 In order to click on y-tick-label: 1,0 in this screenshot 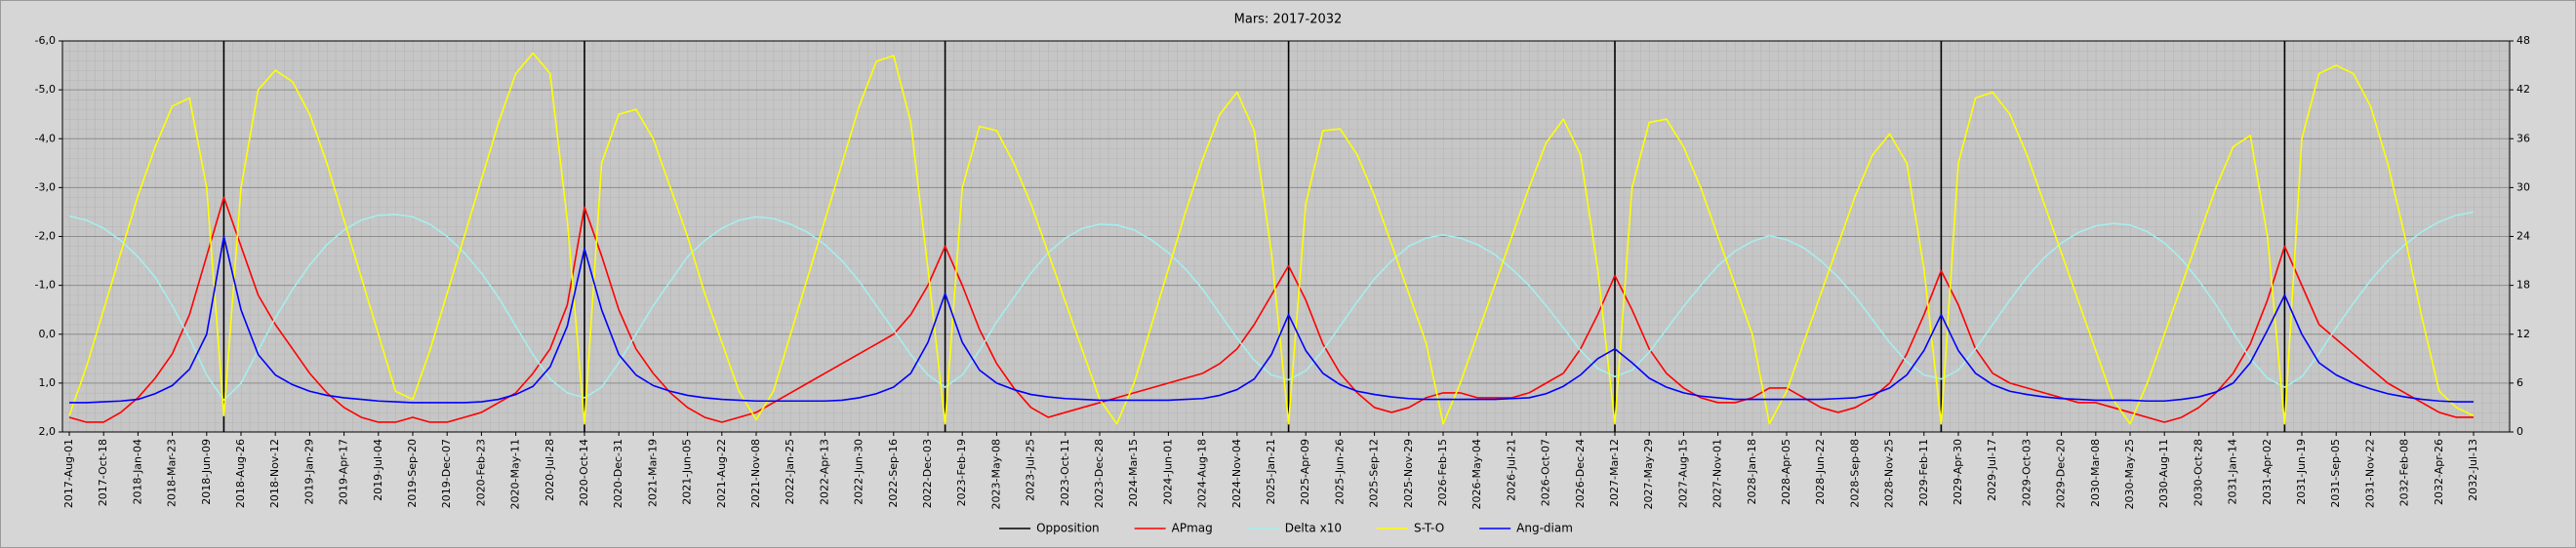, I will do `click(48, 382)`.